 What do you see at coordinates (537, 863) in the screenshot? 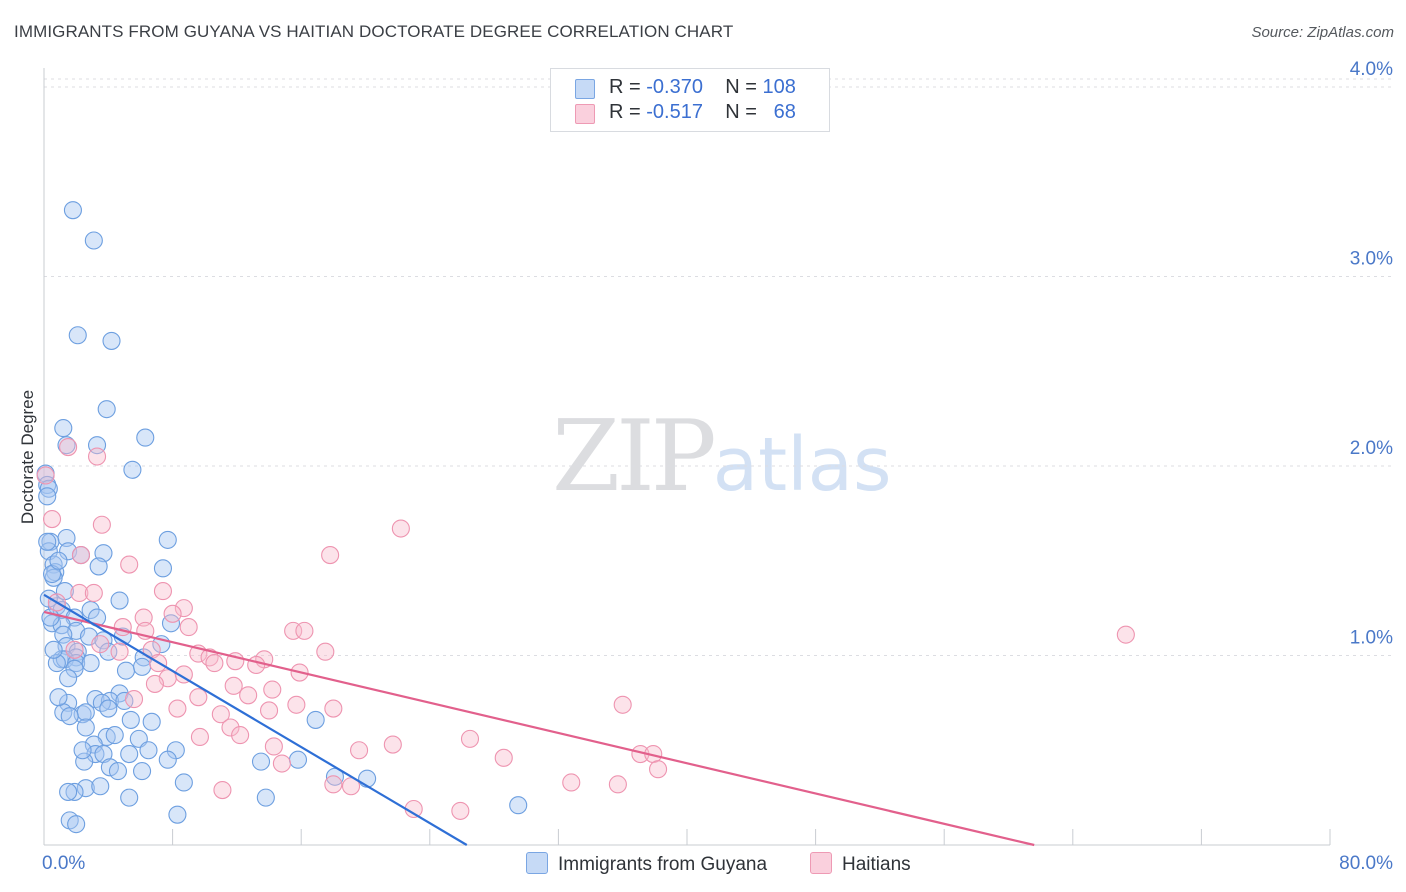
I see `bottom-legend-swatch-guyana` at bounding box center [537, 863].